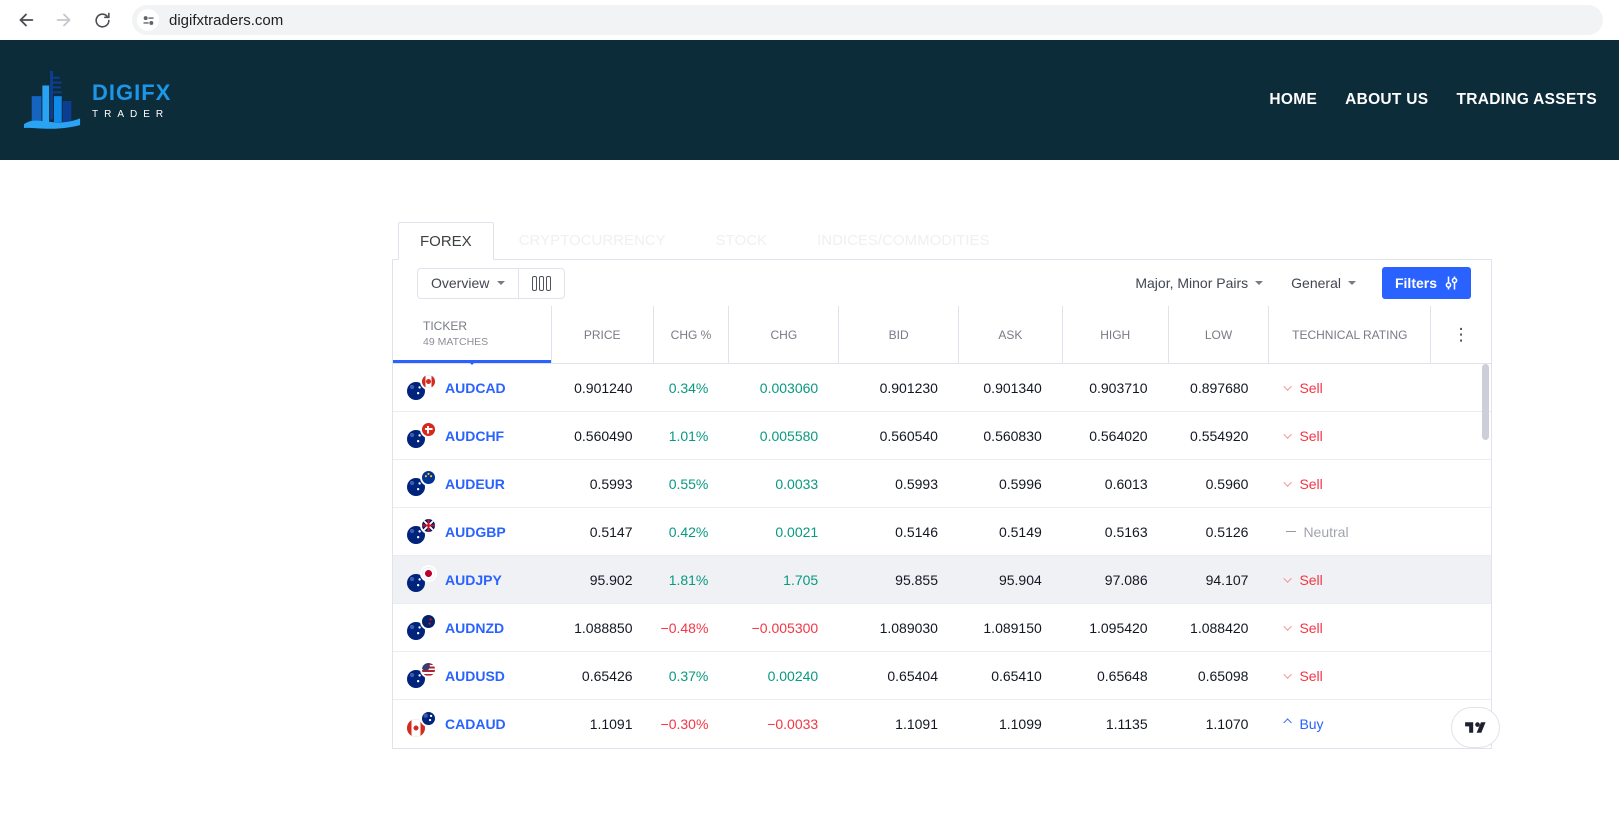  What do you see at coordinates (1526, 99) in the screenshot?
I see `nav-trading-assets: TRADING ASSETS` at bounding box center [1526, 99].